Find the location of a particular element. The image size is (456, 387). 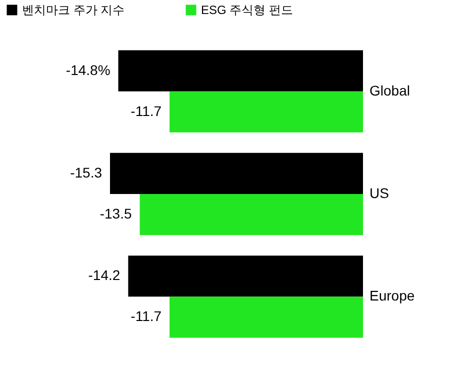

data-label: -13.5 is located at coordinates (116, 214).